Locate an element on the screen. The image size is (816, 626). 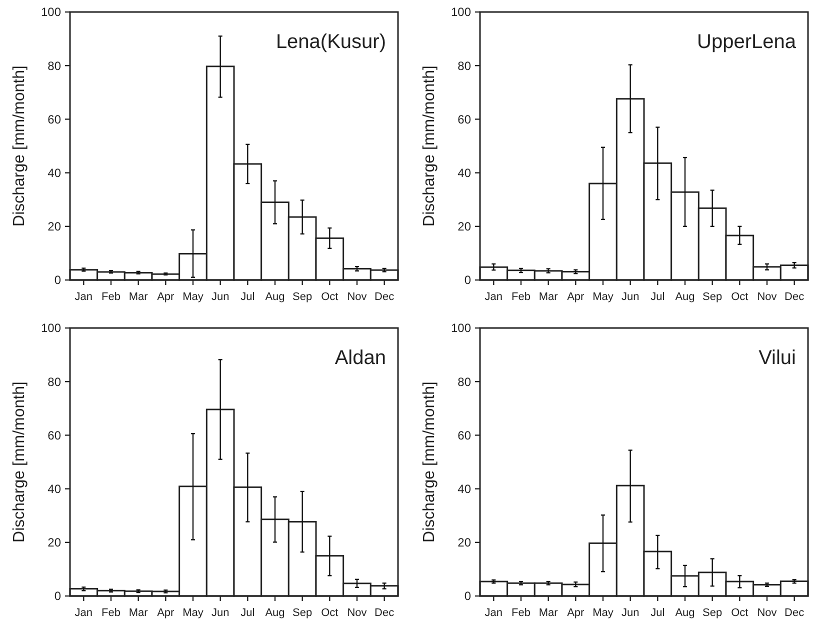
text: Lena(Kusur) is located at coordinates (331, 42).